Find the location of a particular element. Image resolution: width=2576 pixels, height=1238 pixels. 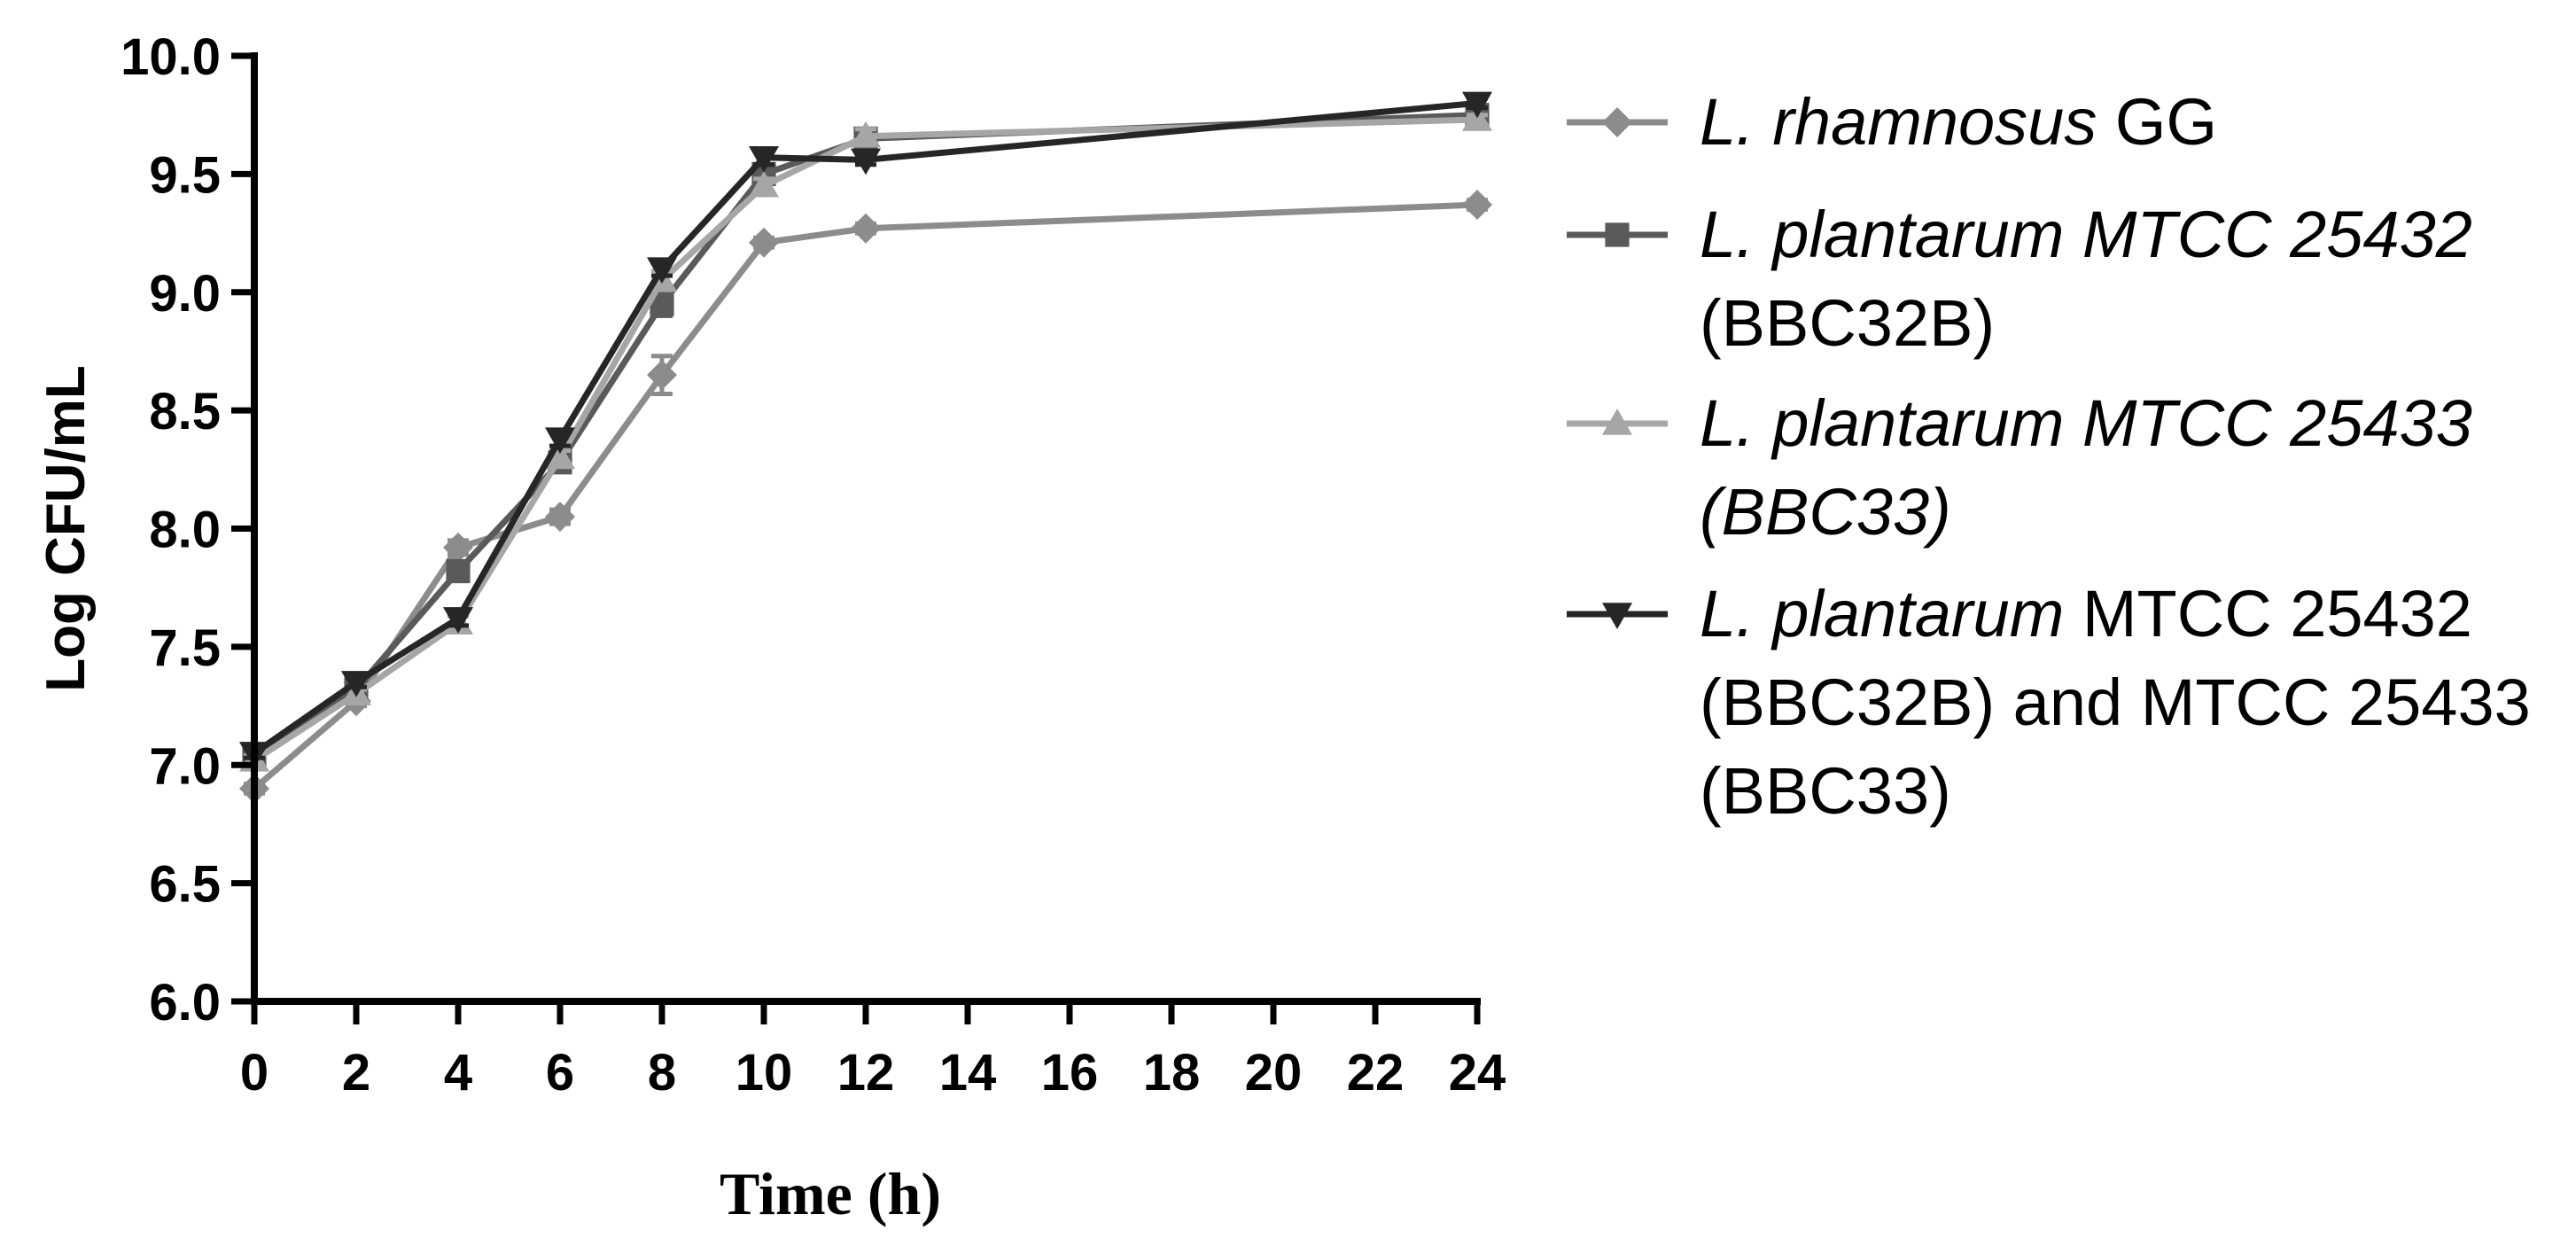

x-tick-label: 4 is located at coordinates (458, 1073).